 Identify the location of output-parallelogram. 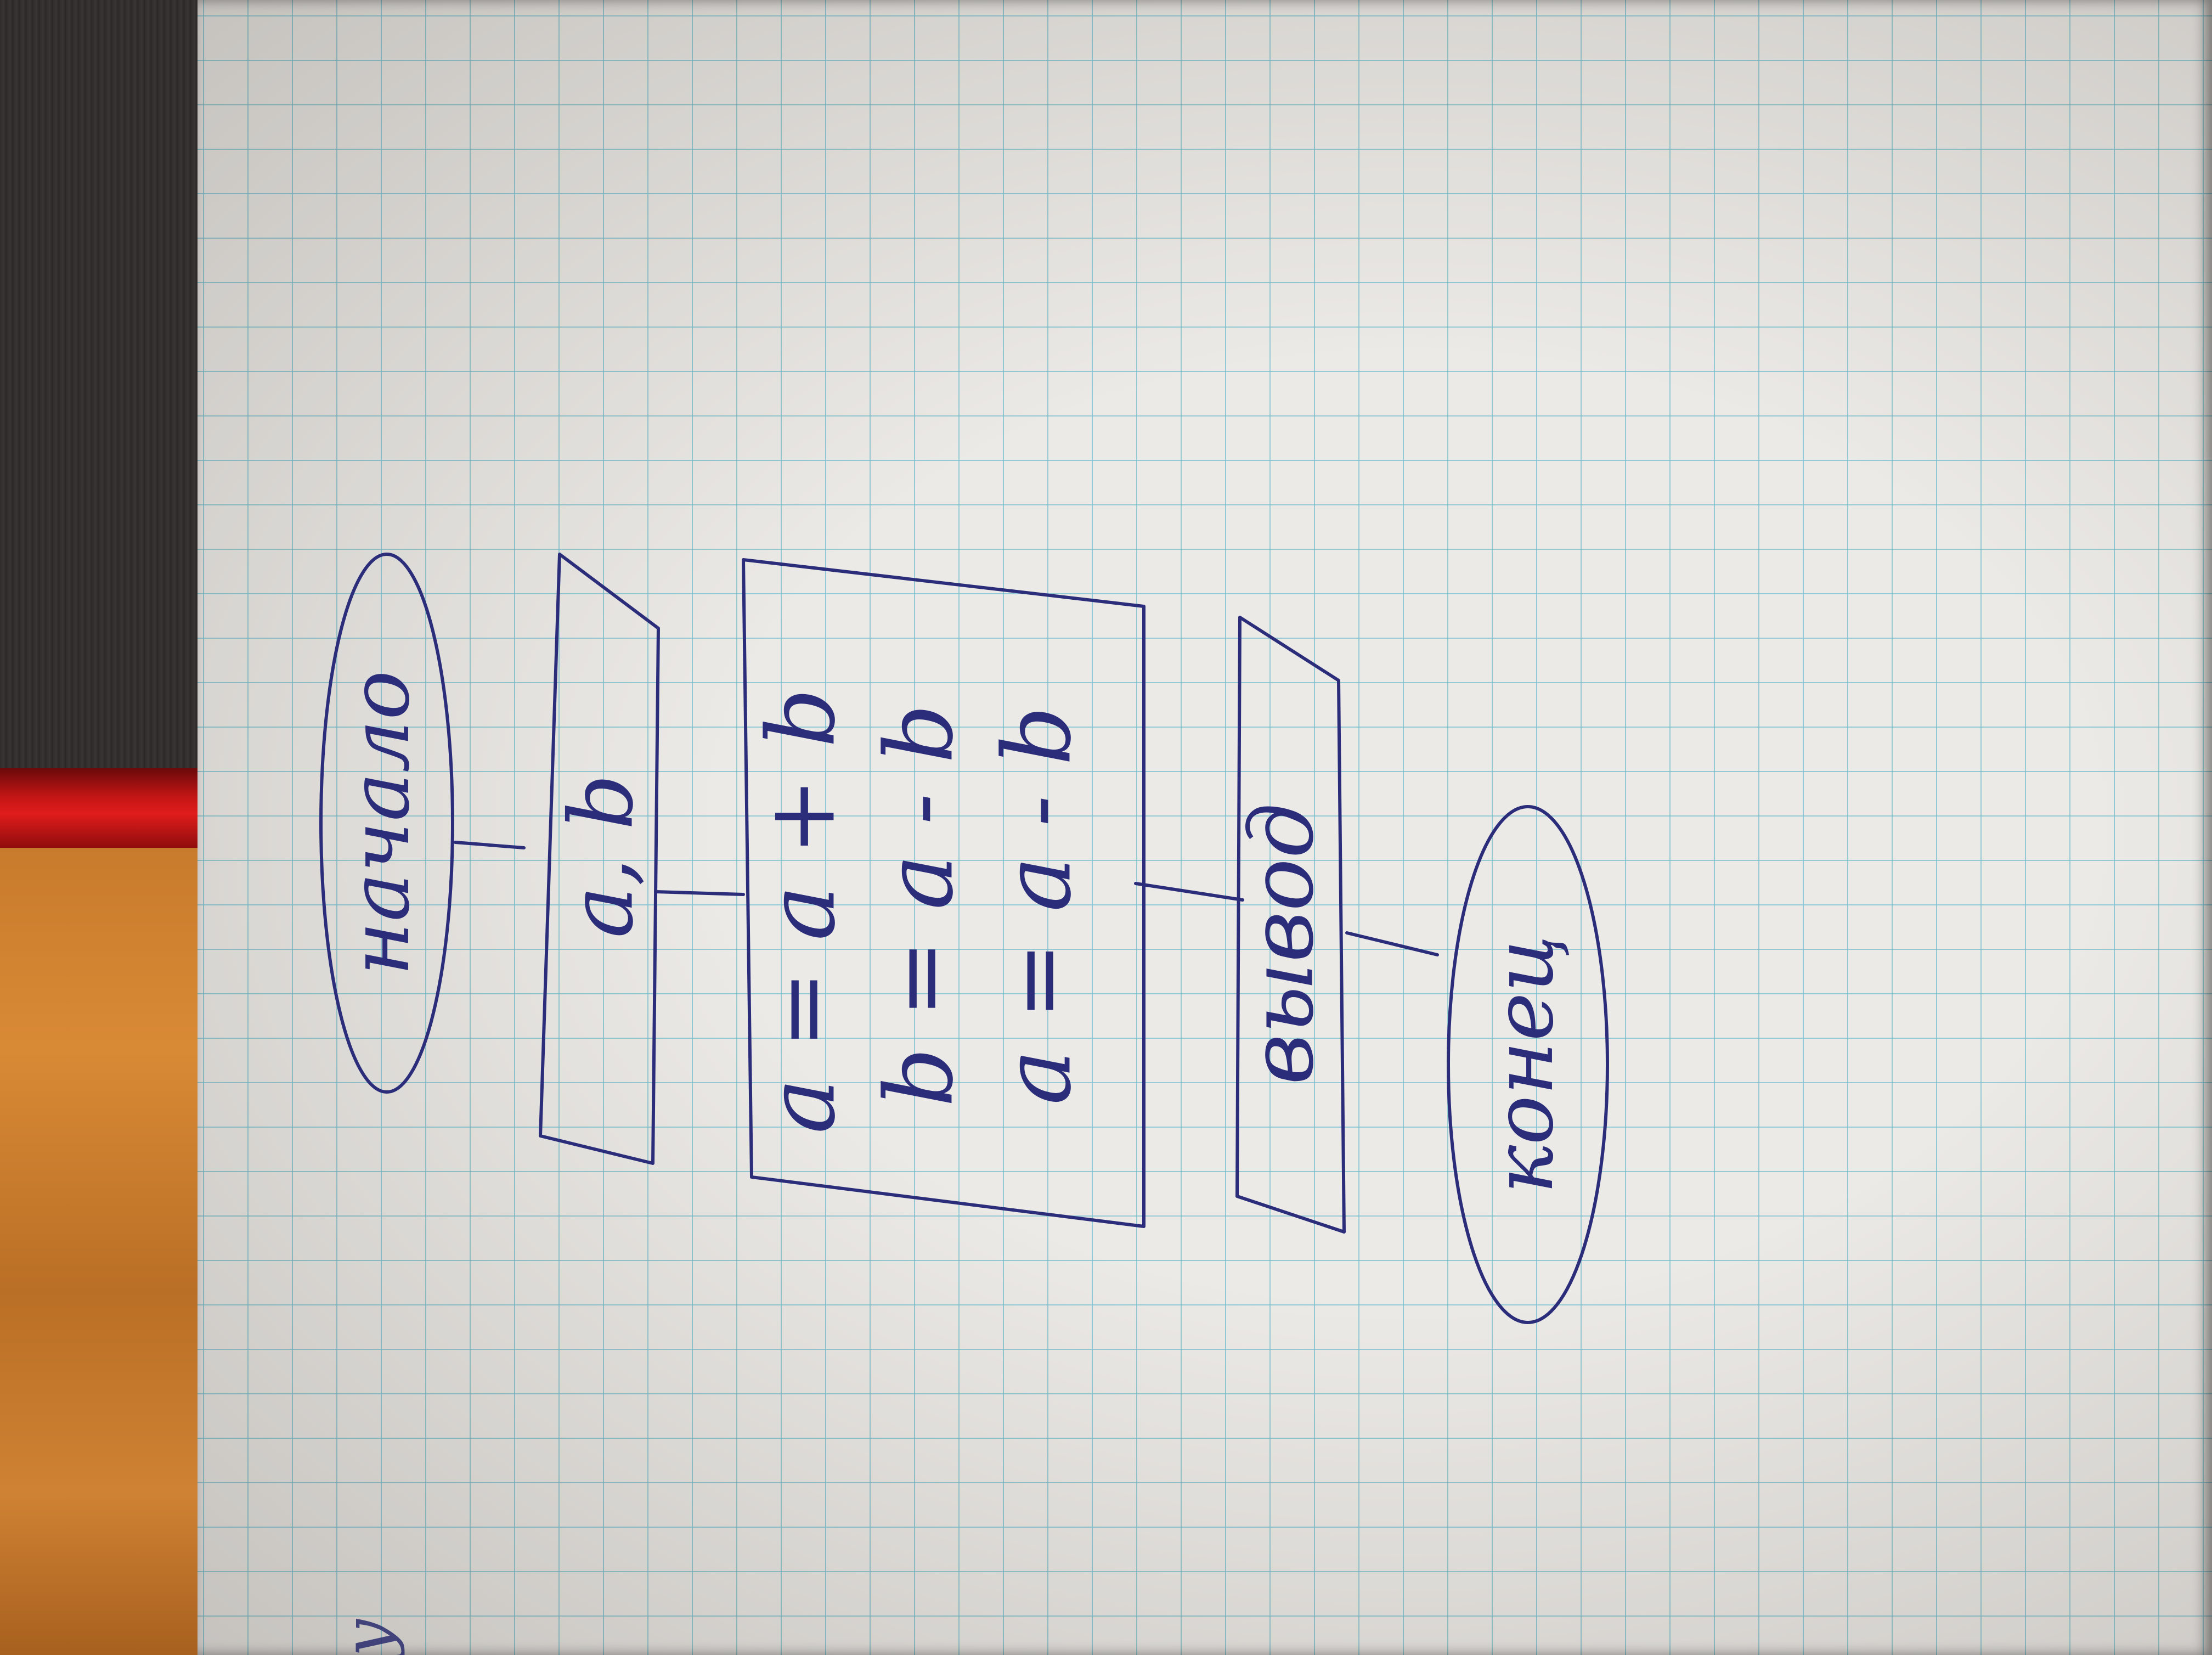
(1290, 925).